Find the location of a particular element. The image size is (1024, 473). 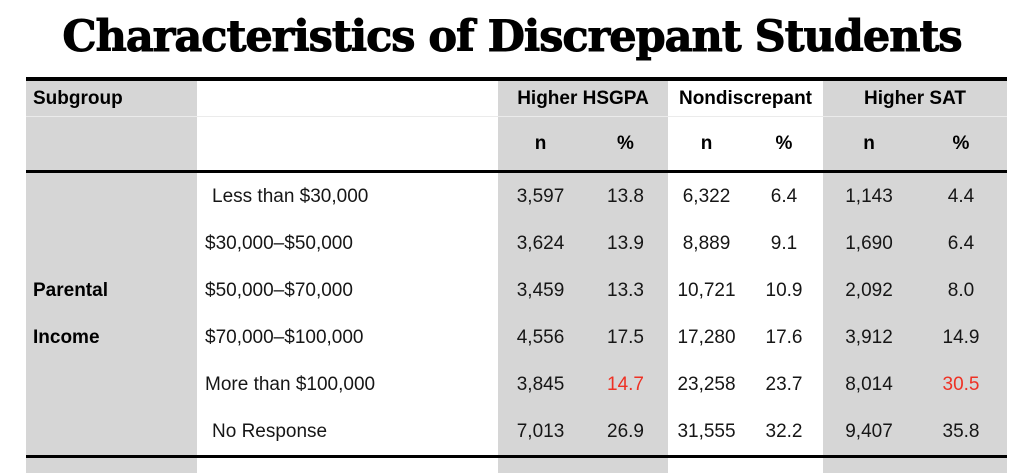

subheader-hsgpa-n: n is located at coordinates (540, 143).